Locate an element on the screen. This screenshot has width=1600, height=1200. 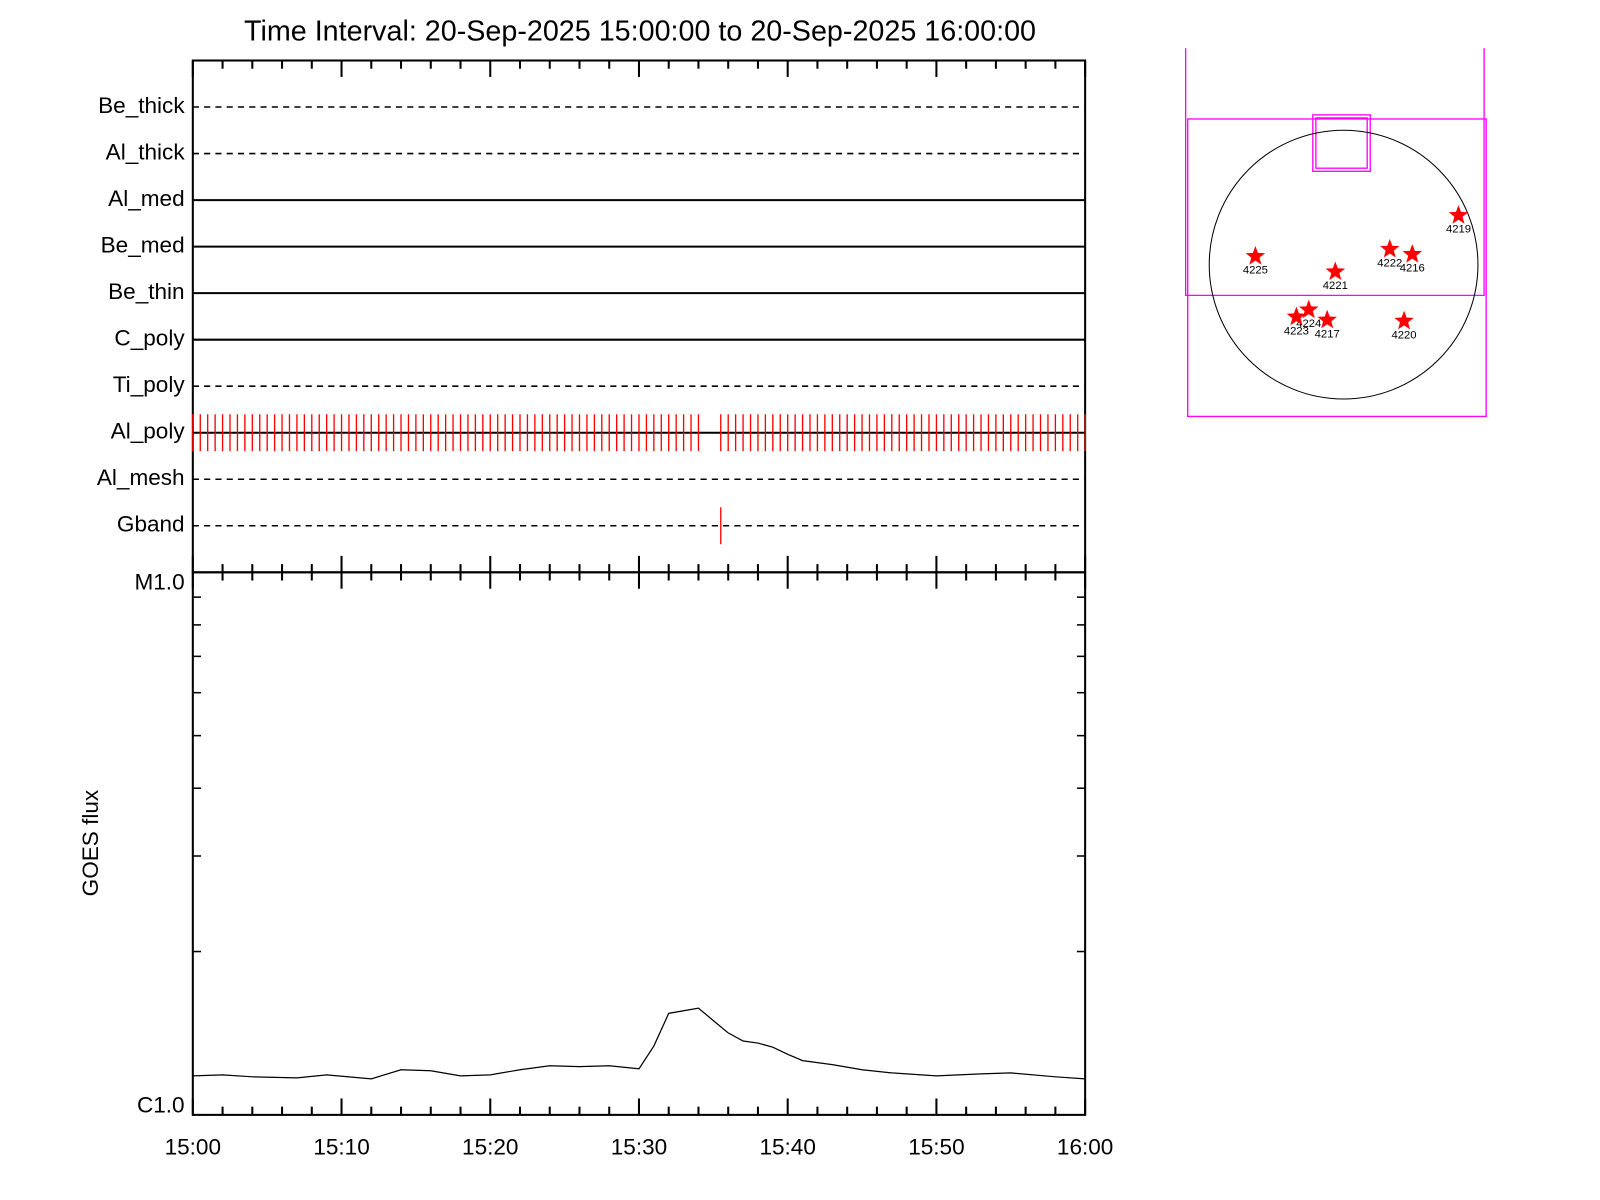
active-region-label: 4220 is located at coordinates (1404, 335).